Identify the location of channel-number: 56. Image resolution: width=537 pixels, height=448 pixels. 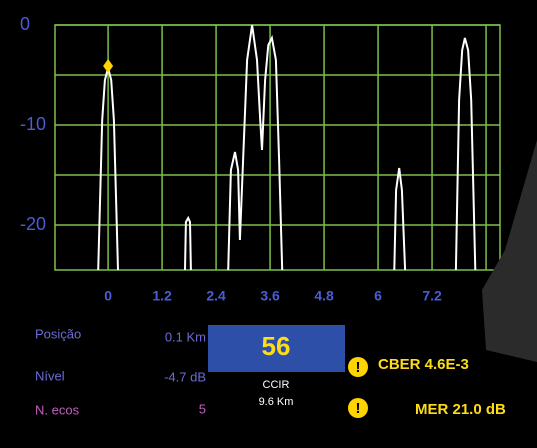
(276, 346).